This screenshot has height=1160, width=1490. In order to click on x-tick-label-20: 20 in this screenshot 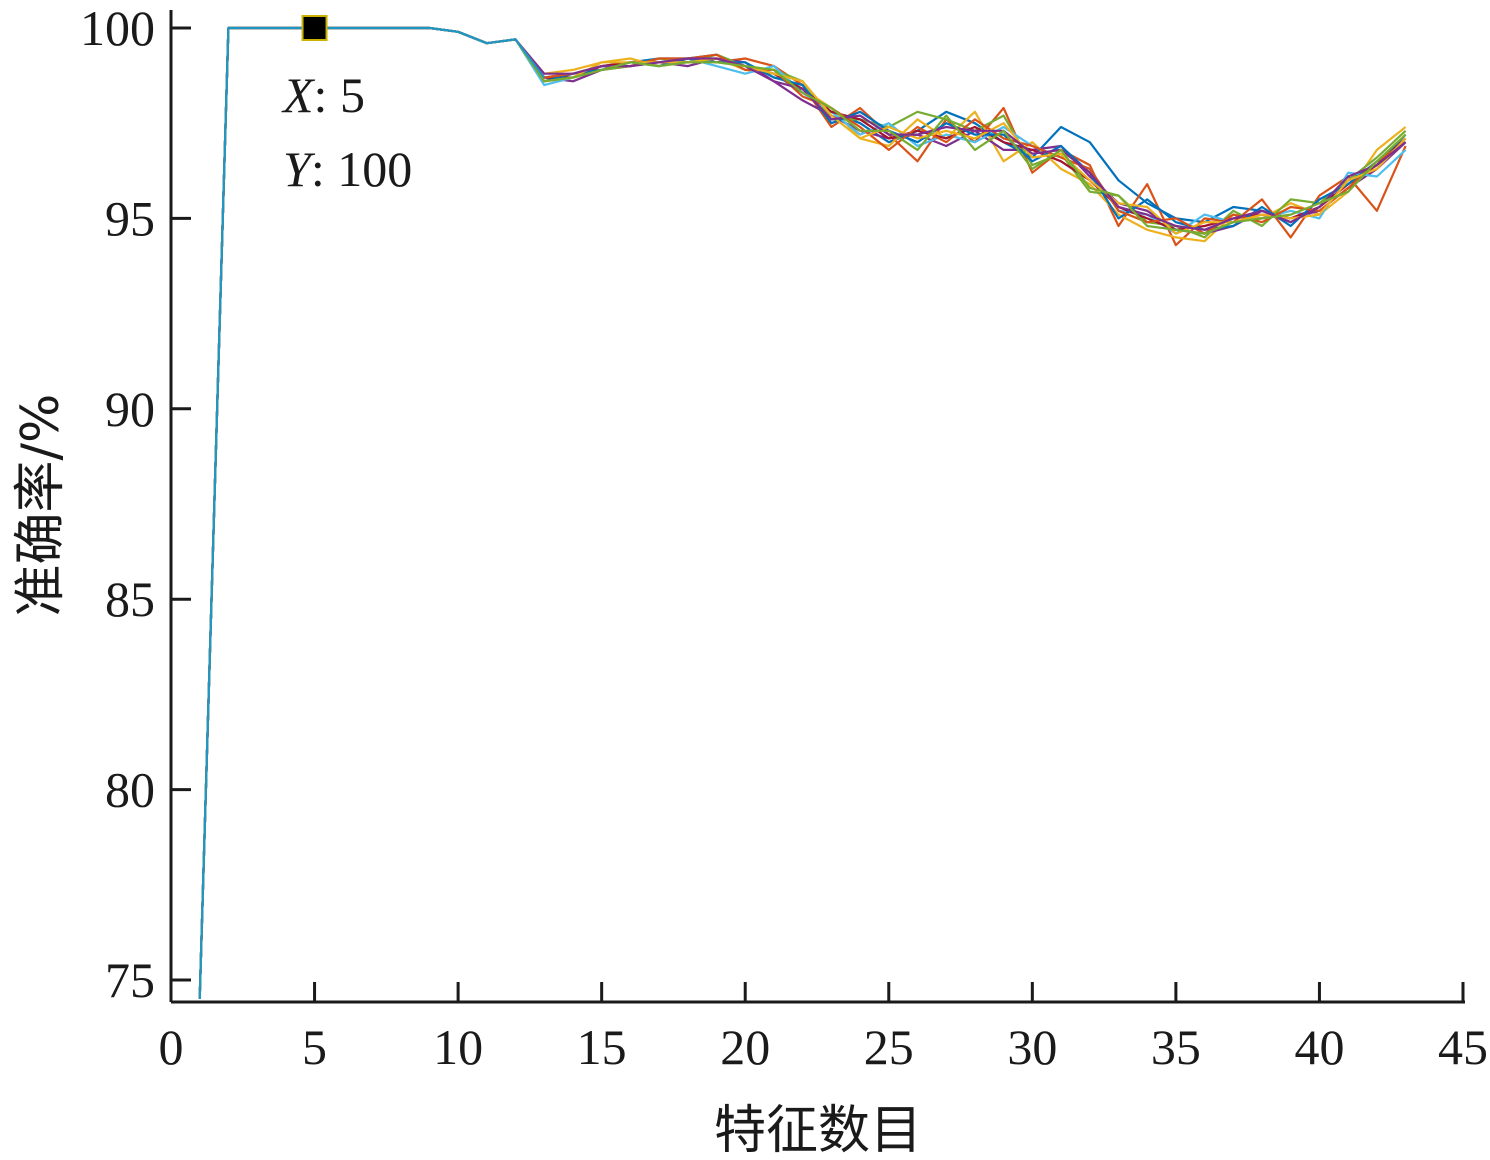, I will do `click(745, 1047)`.